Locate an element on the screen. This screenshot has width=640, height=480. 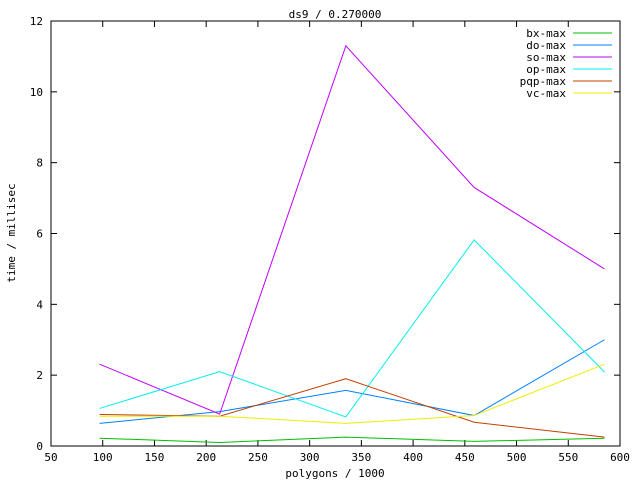
legend-label: do-max is located at coordinates (546, 45).